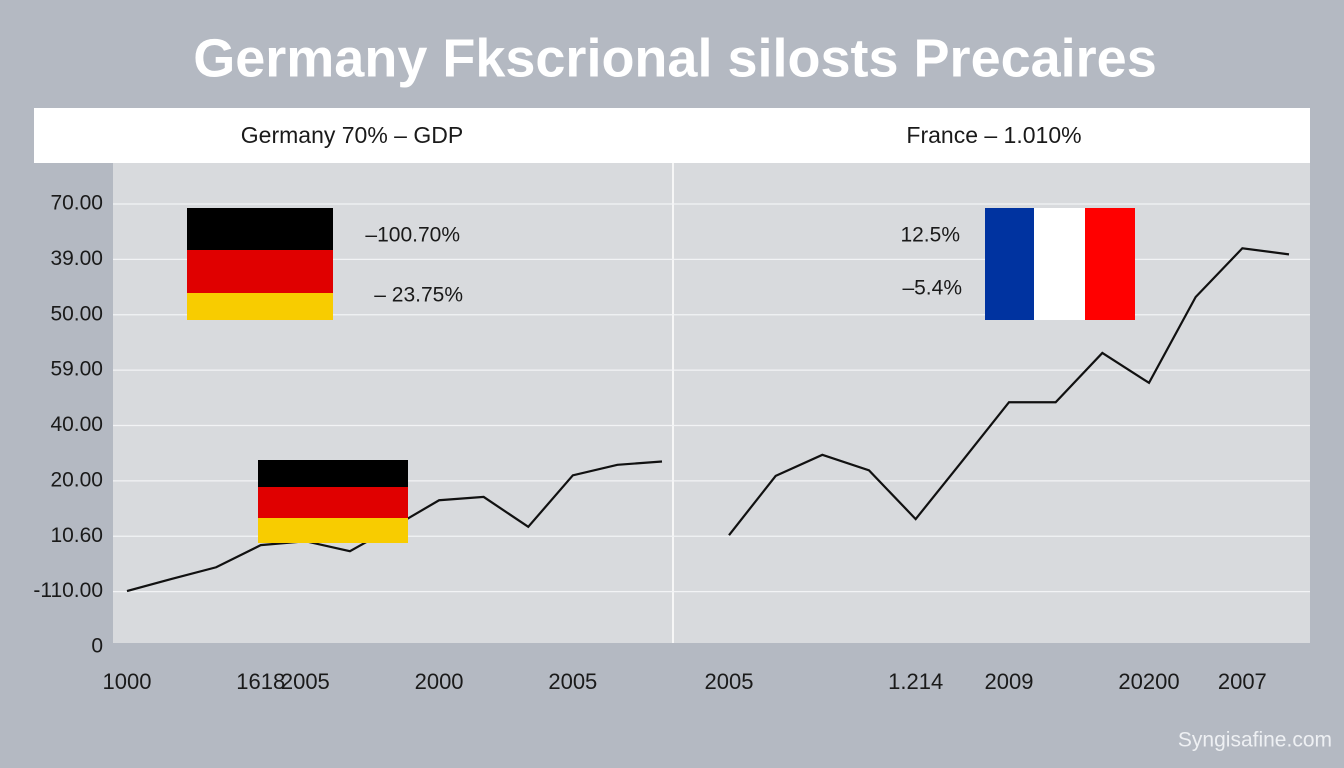 This screenshot has width=1344, height=768. What do you see at coordinates (1060, 264) in the screenshot?
I see `france-flag` at bounding box center [1060, 264].